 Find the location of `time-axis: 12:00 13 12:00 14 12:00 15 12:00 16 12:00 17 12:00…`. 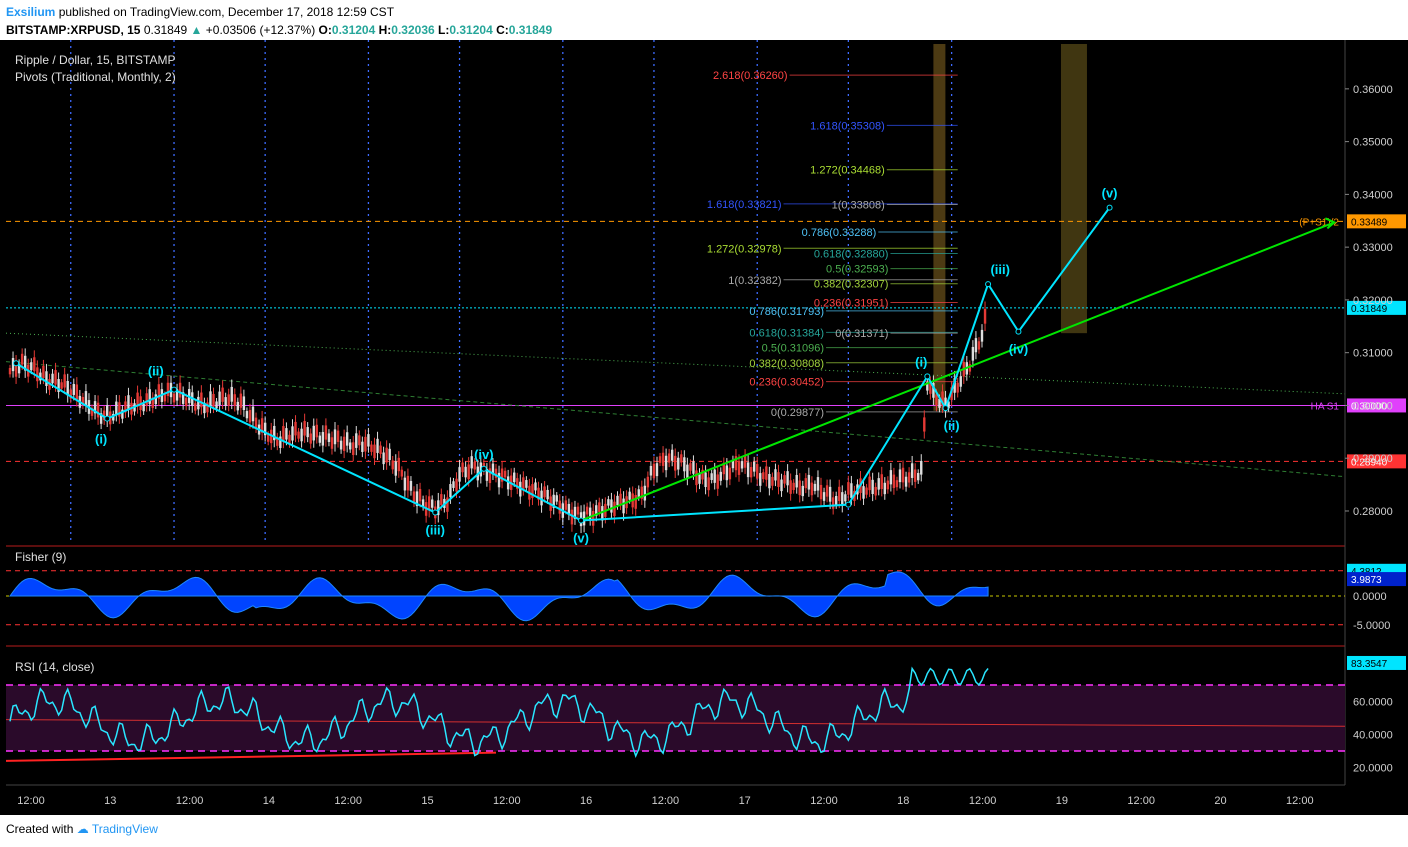

time-axis: 12:00 13 12:00 14 12:00 15 12:00 16 12:00 17 12:00… is located at coordinates (675, 795).